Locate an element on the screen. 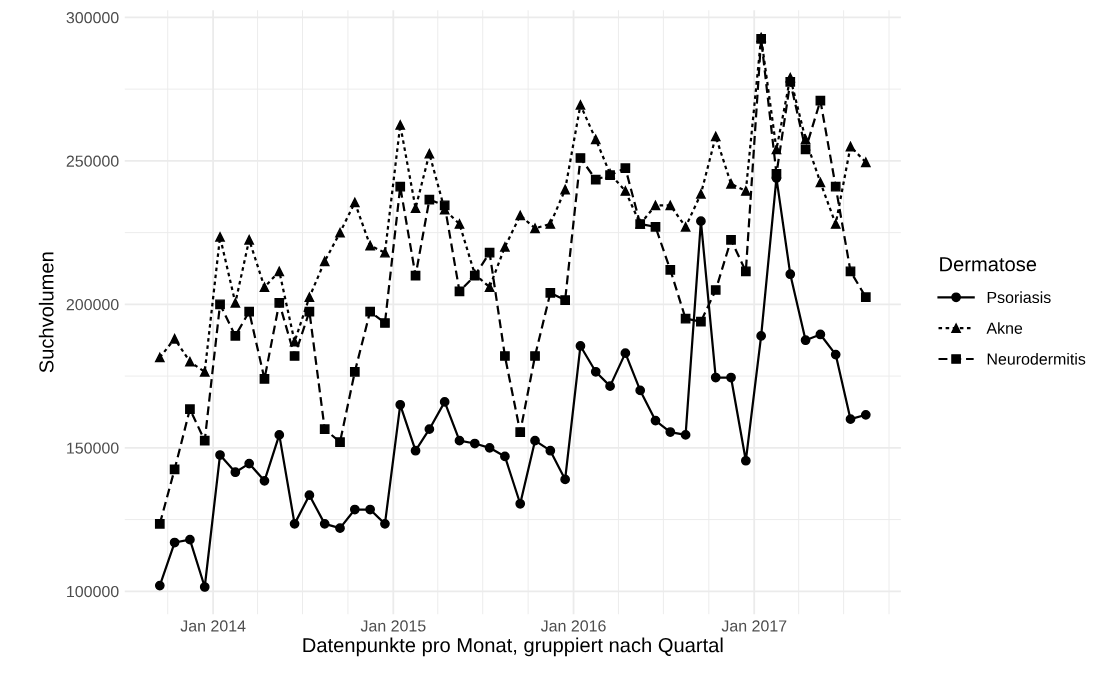  legend-label: Neurodermitis is located at coordinates (1036, 359).